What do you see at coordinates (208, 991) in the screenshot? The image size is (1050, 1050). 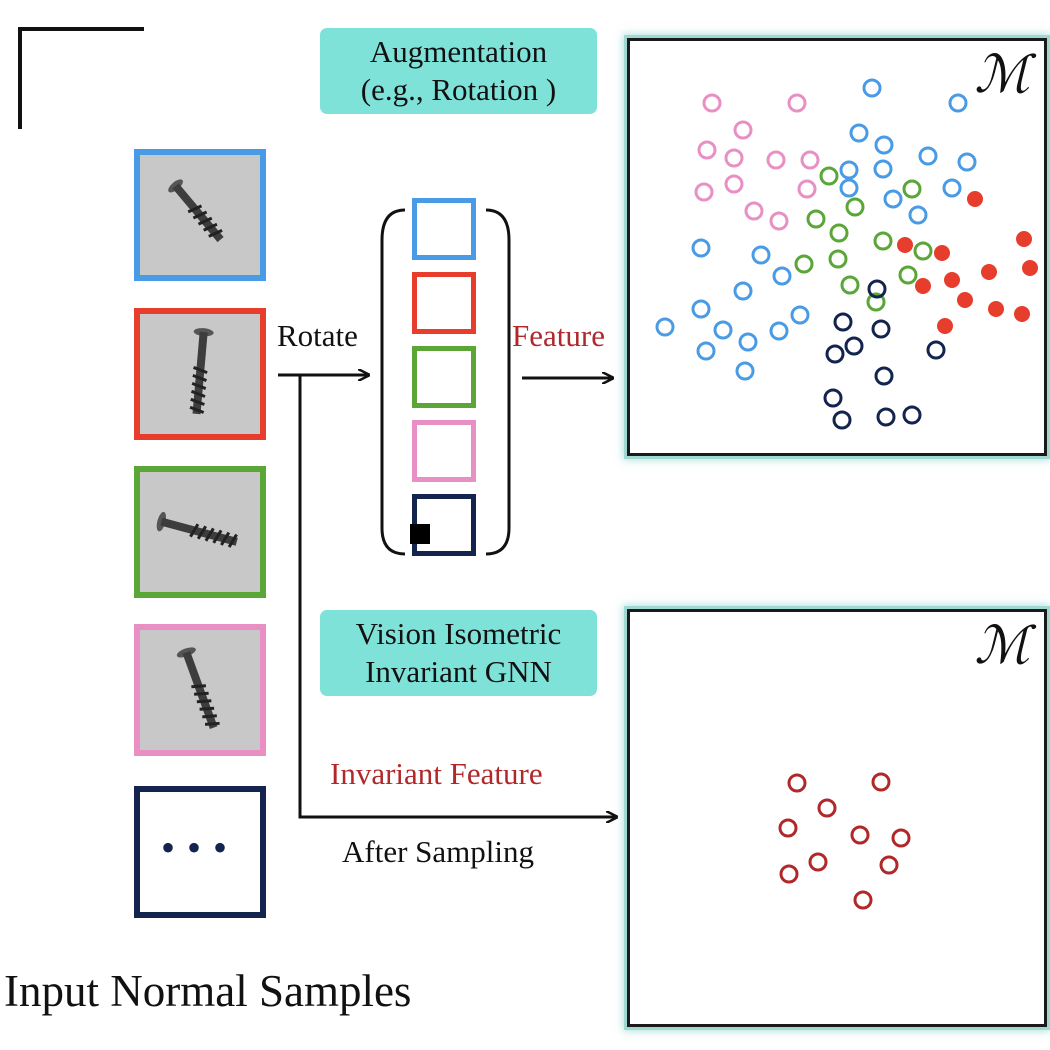 I see `input-normal-samples-label: Input Normal Samples` at bounding box center [208, 991].